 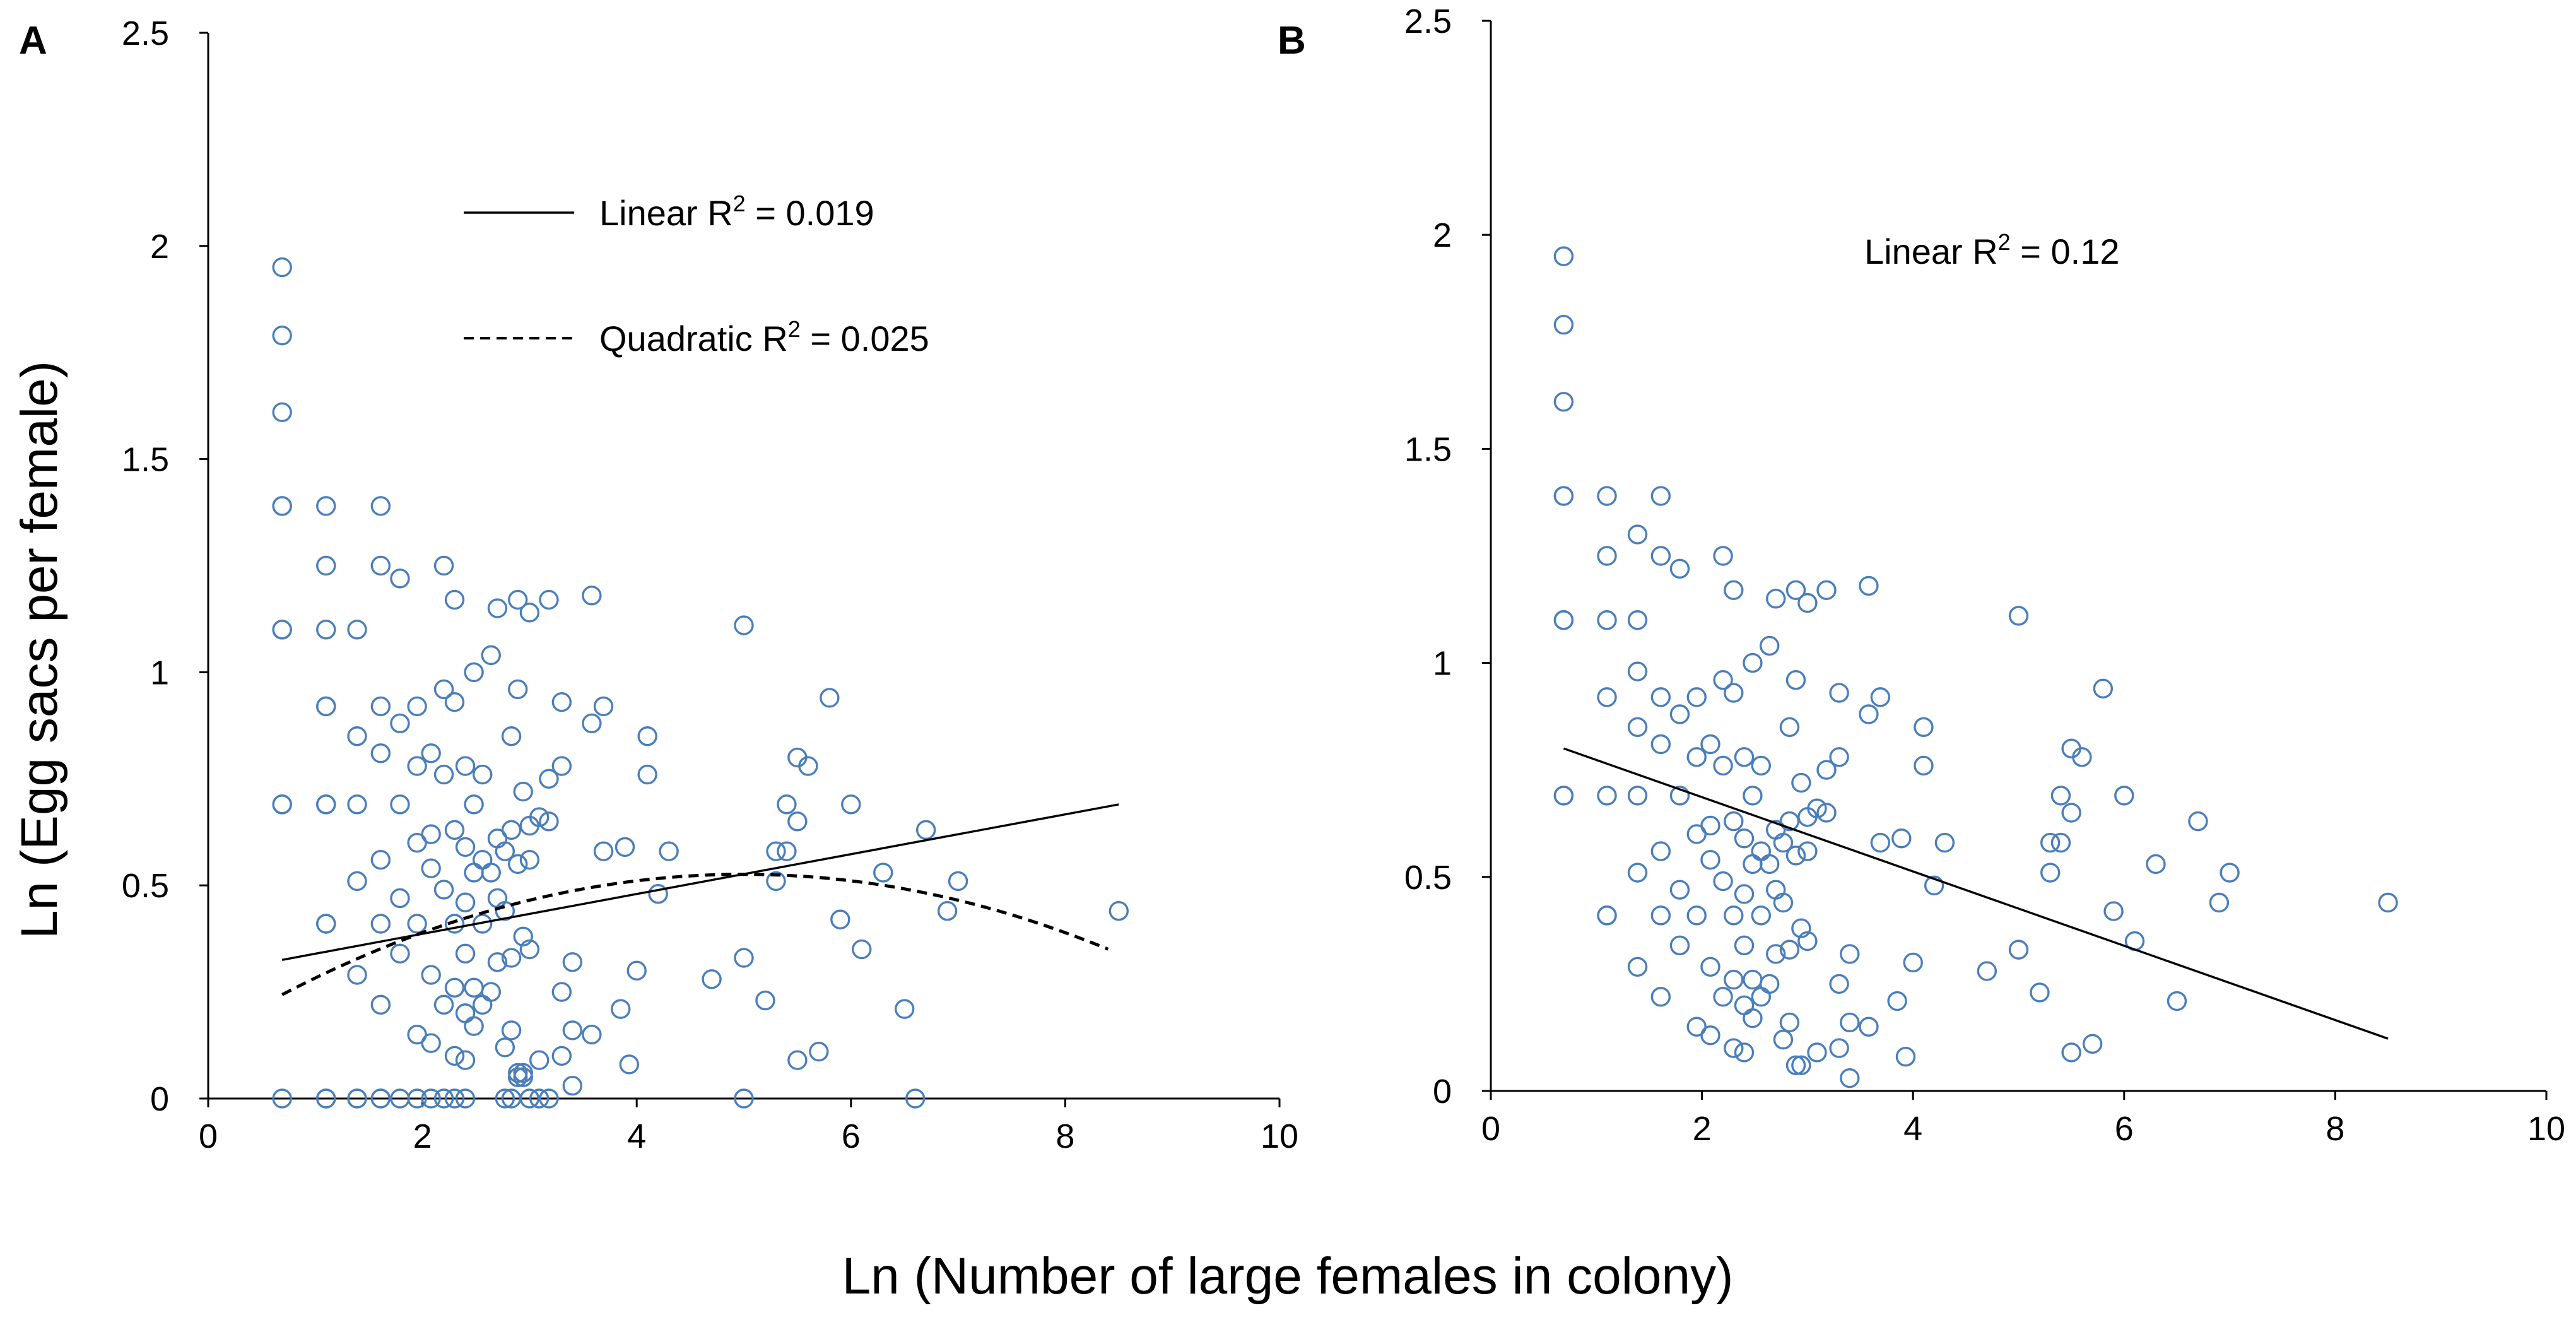 I want to click on panel-a-x-tick-label: 2, so click(x=422, y=1136).